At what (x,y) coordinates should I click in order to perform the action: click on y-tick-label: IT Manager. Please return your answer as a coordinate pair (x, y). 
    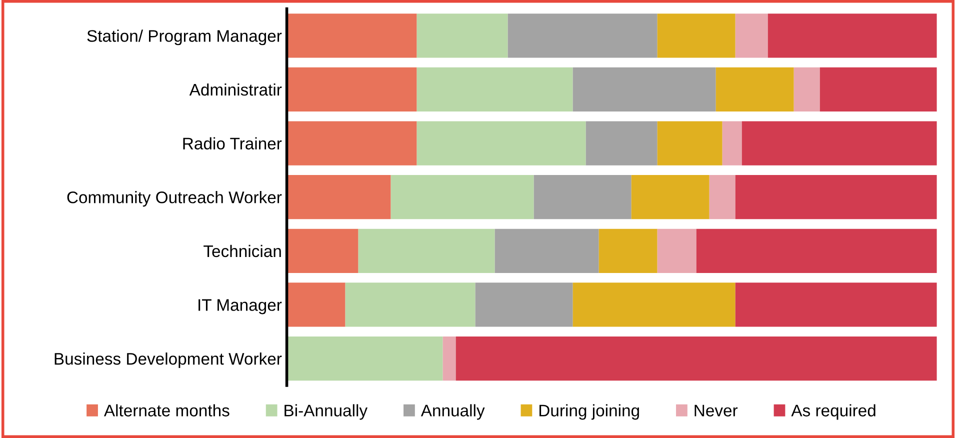
    Looking at the image, I should click on (240, 306).